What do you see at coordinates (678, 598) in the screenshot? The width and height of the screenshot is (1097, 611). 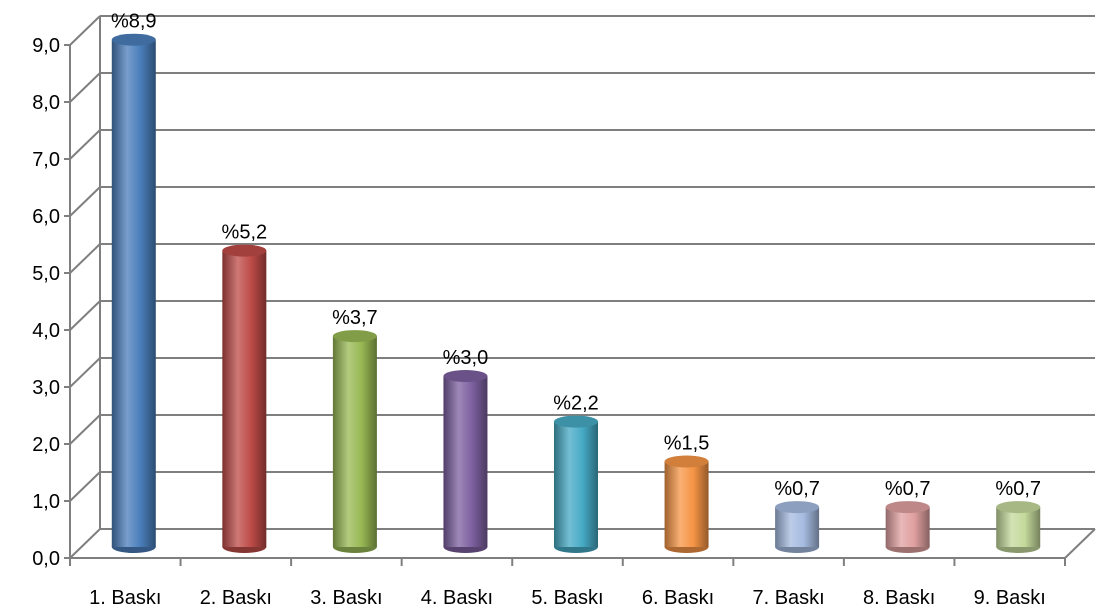 I see `x-tick-label: 6. Baskı` at bounding box center [678, 598].